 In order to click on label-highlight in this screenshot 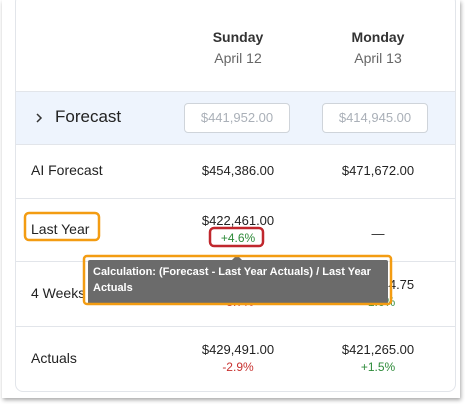, I will do `click(62, 226)`.